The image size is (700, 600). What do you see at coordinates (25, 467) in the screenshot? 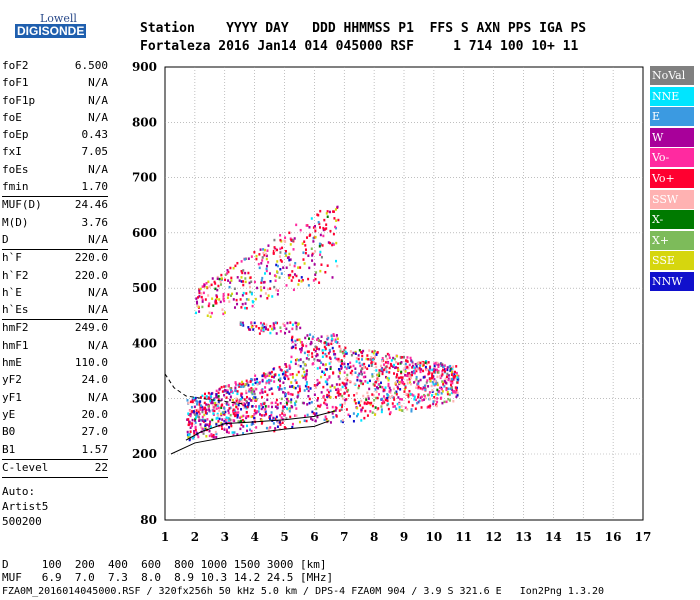
I see `param-name: C-level` at bounding box center [25, 467].